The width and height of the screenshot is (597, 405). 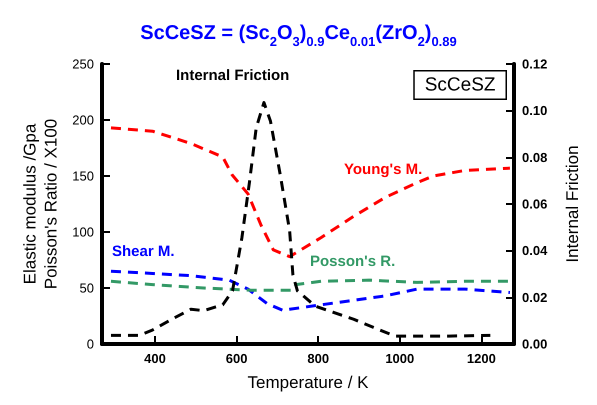 I want to click on y2-tick-label: 0.04, so click(x=535, y=250).